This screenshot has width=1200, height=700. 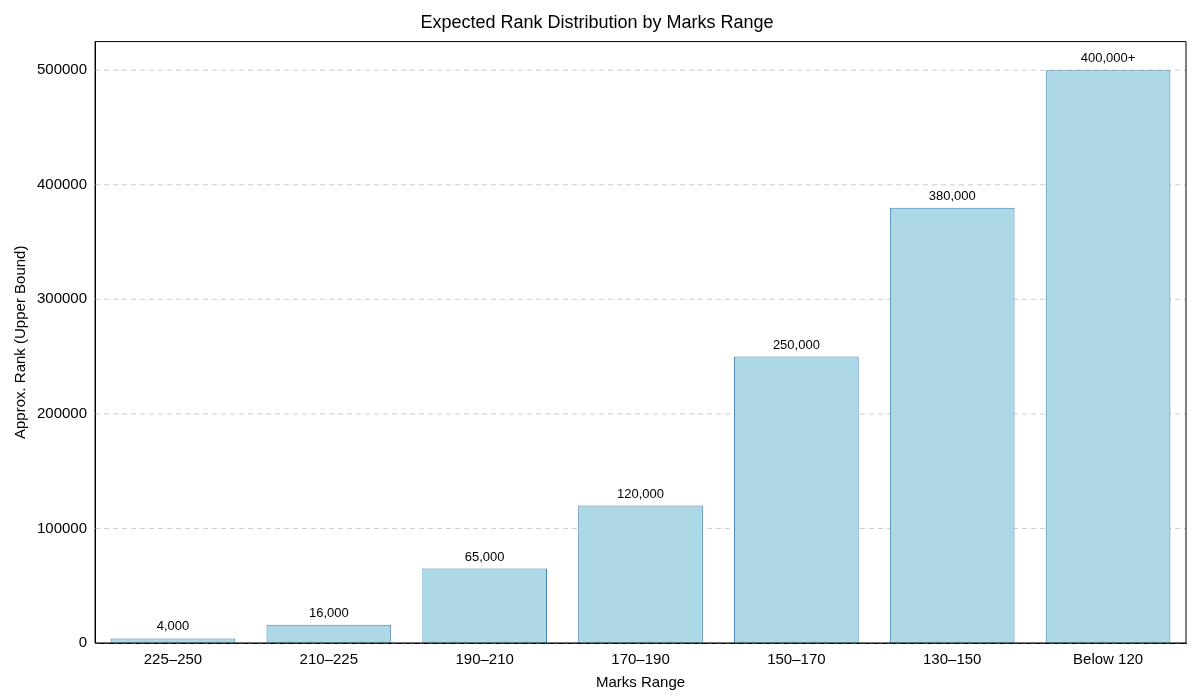 I want to click on x-axis-title: Marks Range, so click(x=640, y=682).